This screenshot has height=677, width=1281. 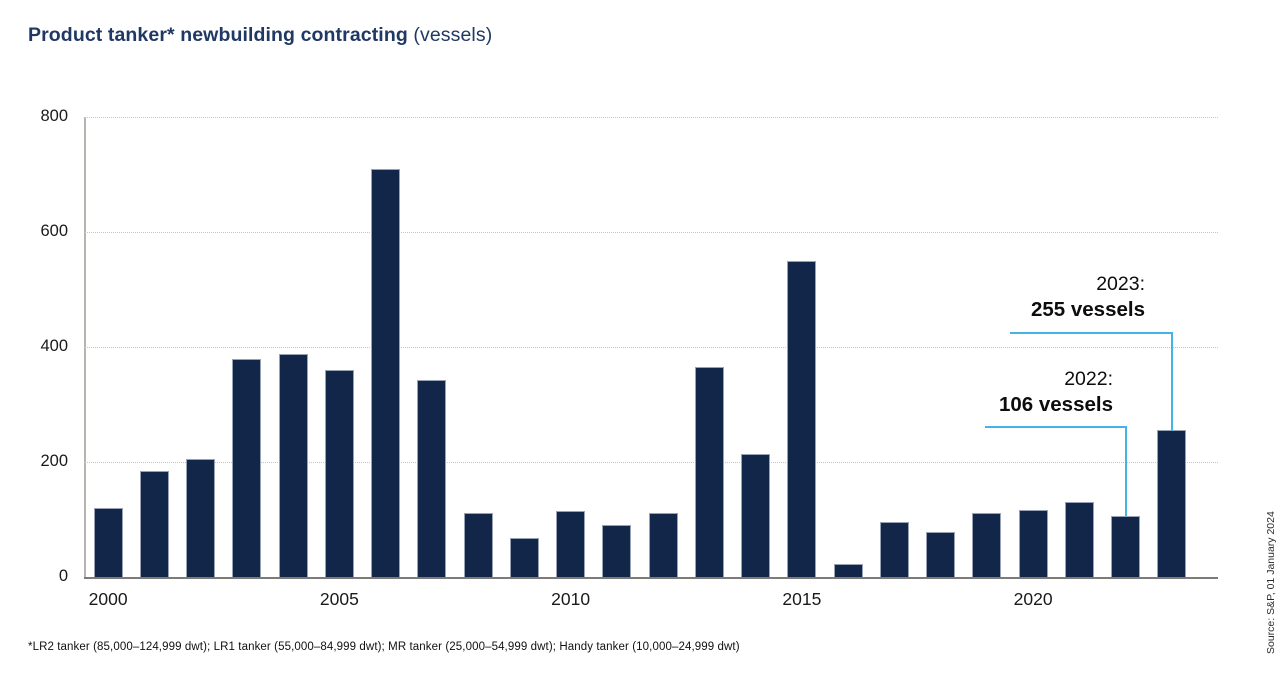 I want to click on y-tick-800: 800, so click(x=54, y=116).